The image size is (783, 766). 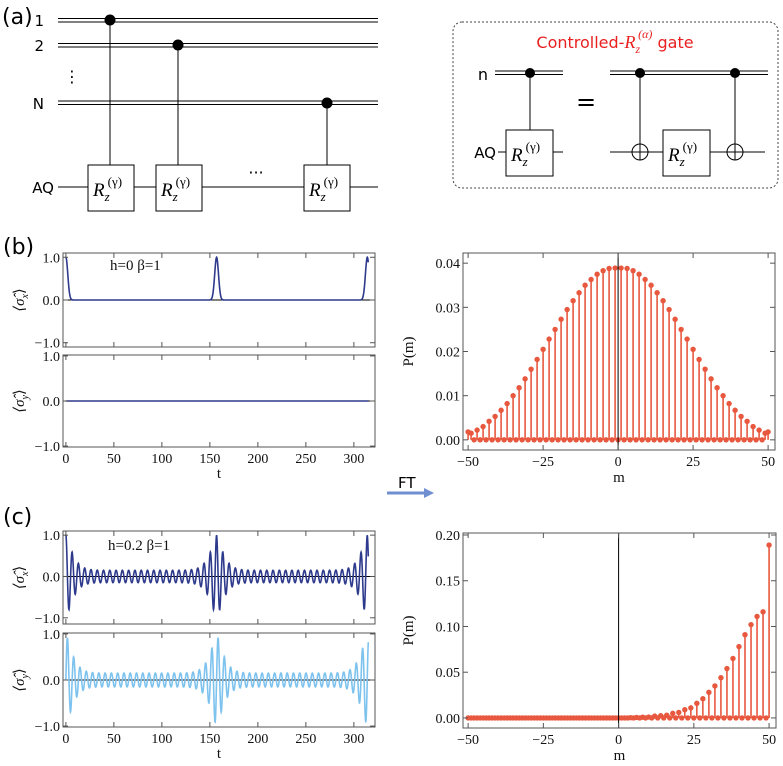 What do you see at coordinates (65, 459) in the screenshot?
I see `panel-b-sigma-y-xtick-label: 0` at bounding box center [65, 459].